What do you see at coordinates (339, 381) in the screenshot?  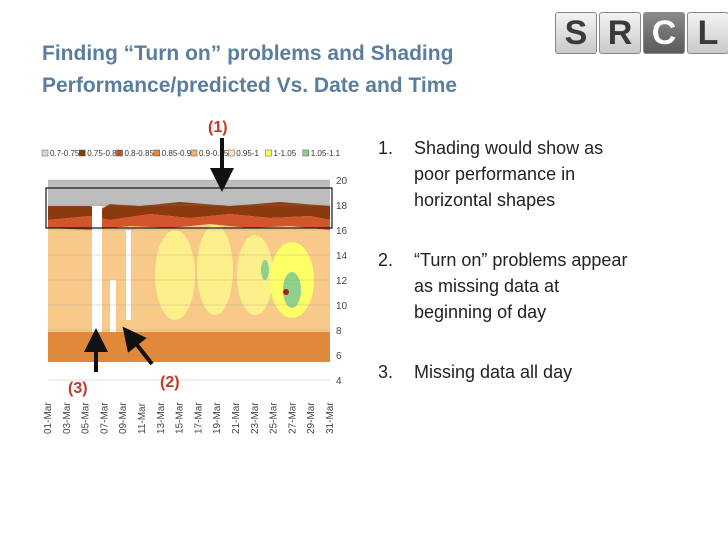 I see `y-tick-label: 4` at bounding box center [339, 381].